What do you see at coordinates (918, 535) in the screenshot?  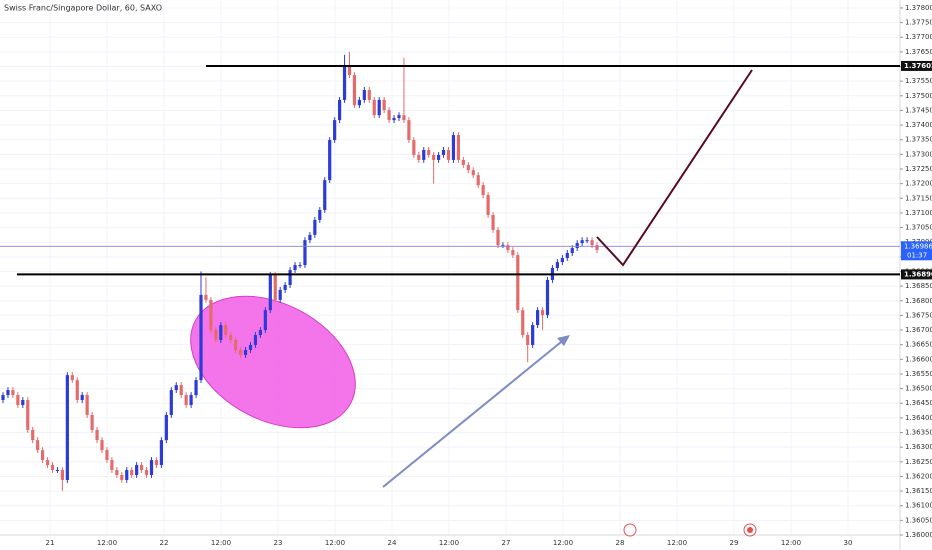 I see `y-tick-label: 1.36000` at bounding box center [918, 535].